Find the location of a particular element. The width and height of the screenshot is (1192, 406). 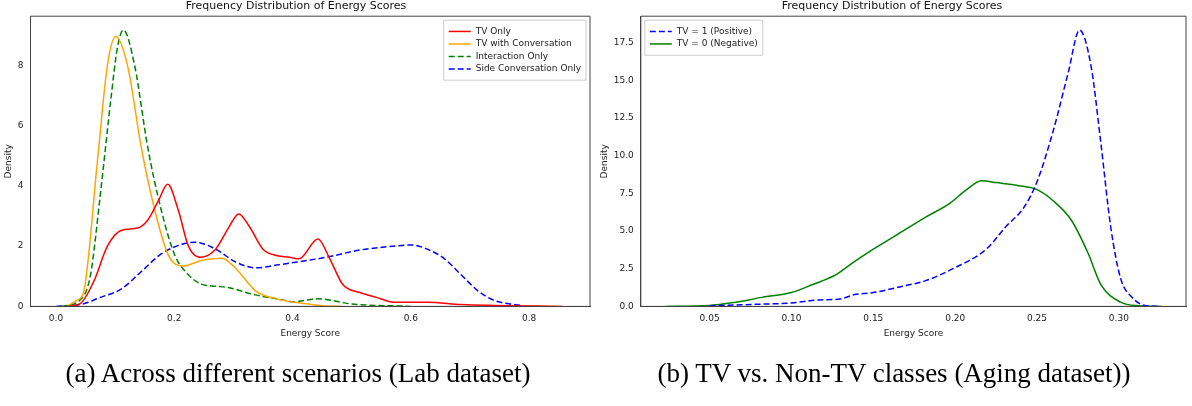

y-tick-label: 2 is located at coordinates (20, 245).